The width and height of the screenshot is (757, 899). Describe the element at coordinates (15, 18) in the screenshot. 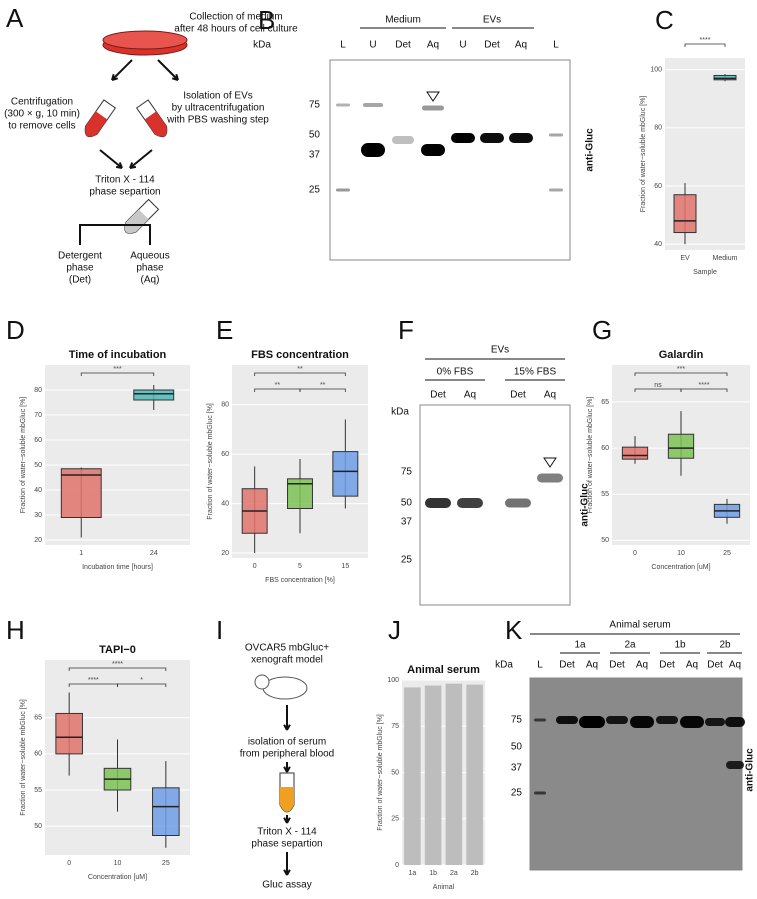

I see `panel-letter: A` at that location.